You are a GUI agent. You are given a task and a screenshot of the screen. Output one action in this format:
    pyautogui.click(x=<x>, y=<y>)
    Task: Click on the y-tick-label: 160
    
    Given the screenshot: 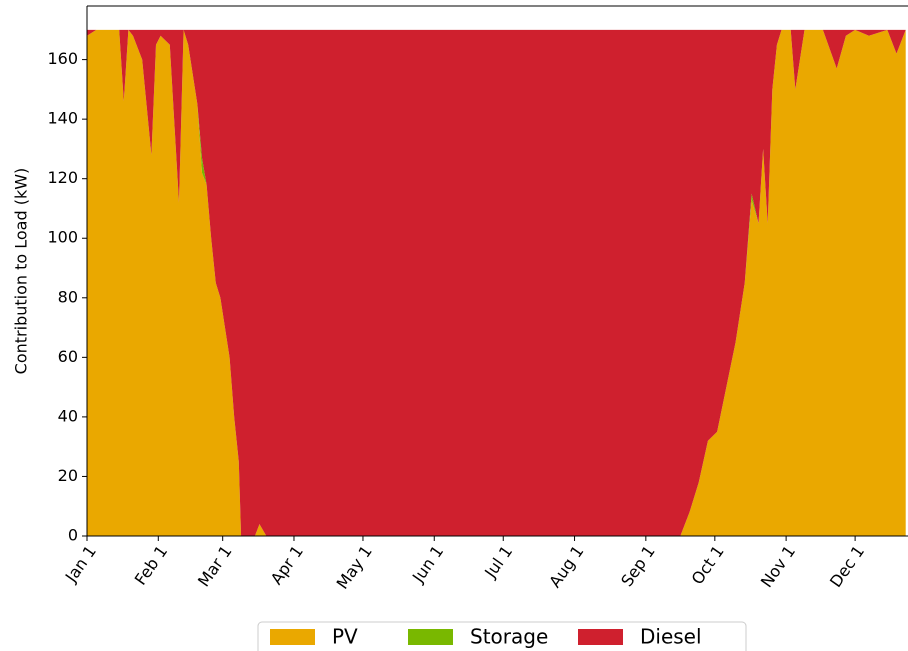 What is the action you would take?
    pyautogui.click(x=62, y=58)
    